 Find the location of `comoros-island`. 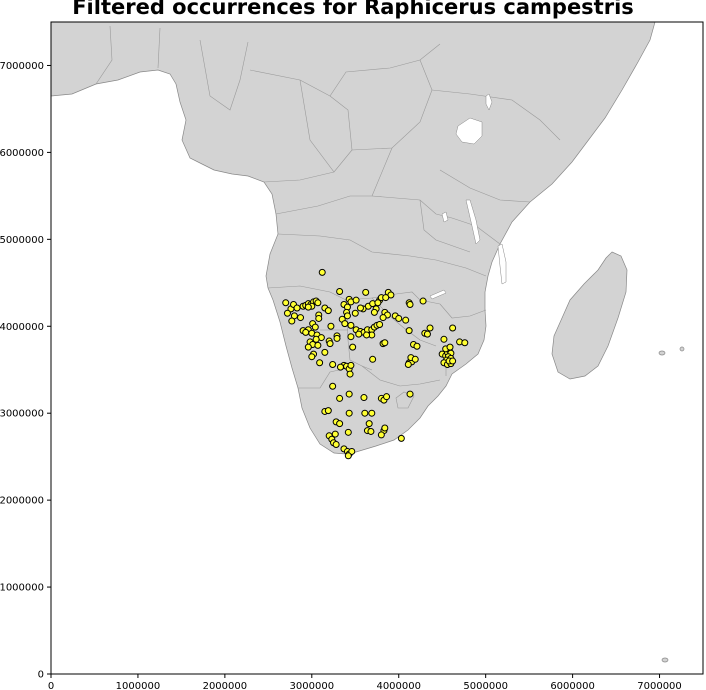

comoros-island is located at coordinates (662, 353).